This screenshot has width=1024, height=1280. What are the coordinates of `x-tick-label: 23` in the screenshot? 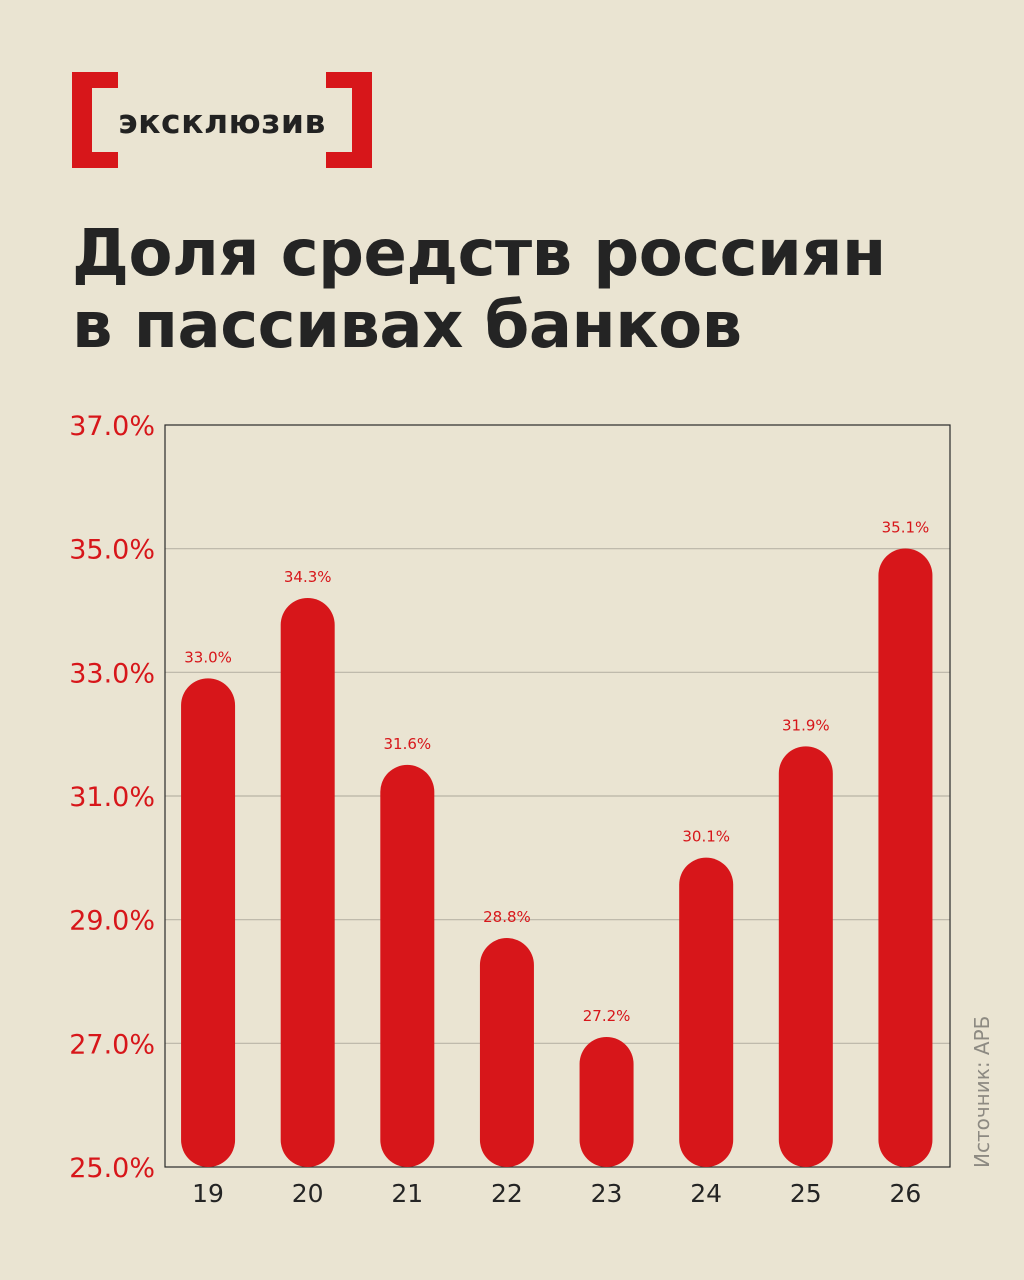 It's located at (607, 1193).